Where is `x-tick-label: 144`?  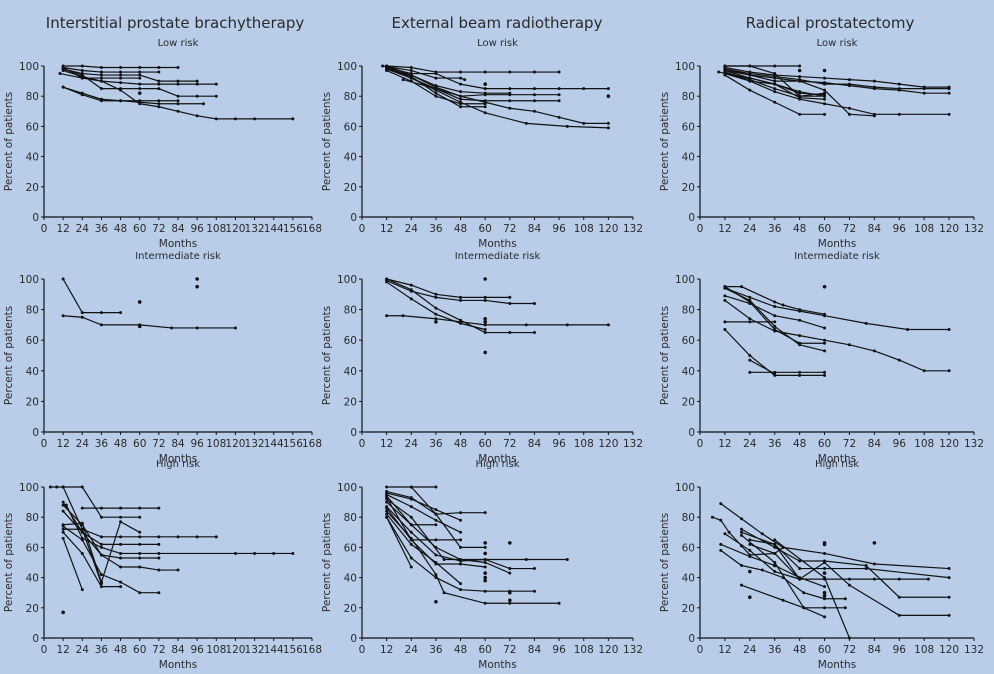 x-tick-label: 144 is located at coordinates (274, 229).